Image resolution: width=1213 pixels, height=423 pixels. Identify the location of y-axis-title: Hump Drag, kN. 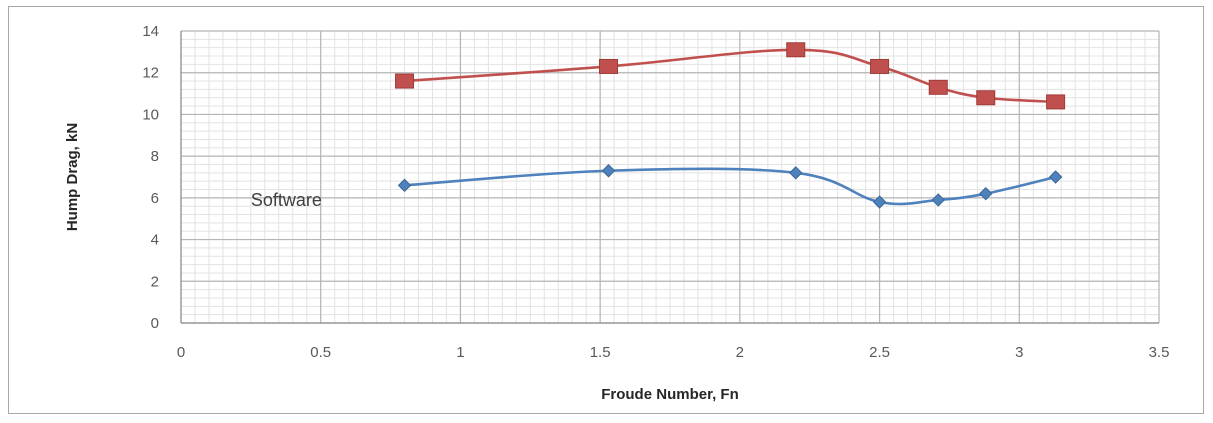
(72, 177).